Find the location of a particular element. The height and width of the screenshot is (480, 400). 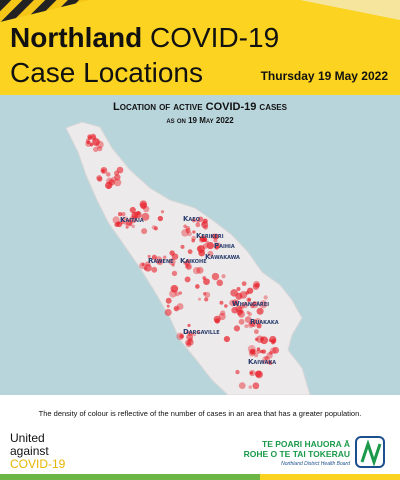

place-label: Kaikohe is located at coordinates (193, 261).